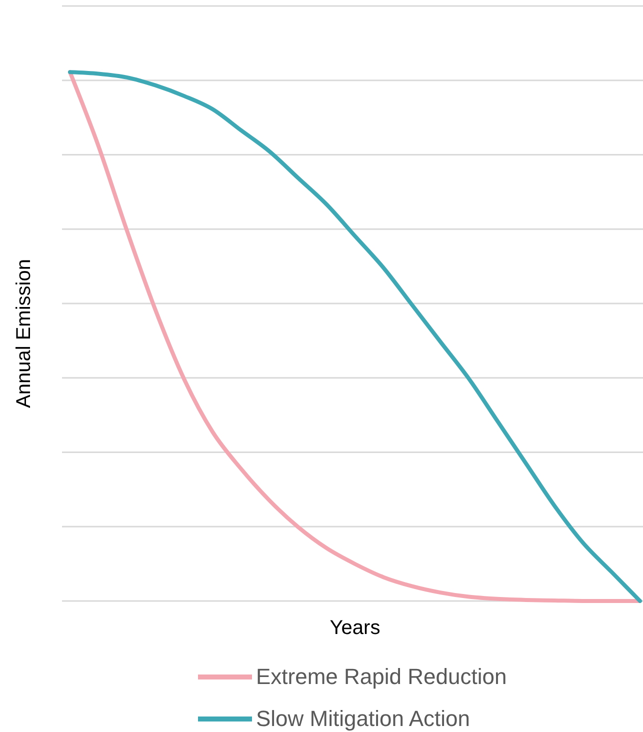  Describe the element at coordinates (381, 676) in the screenshot. I see `legend-label: Extreme Rapid Reduction` at that location.